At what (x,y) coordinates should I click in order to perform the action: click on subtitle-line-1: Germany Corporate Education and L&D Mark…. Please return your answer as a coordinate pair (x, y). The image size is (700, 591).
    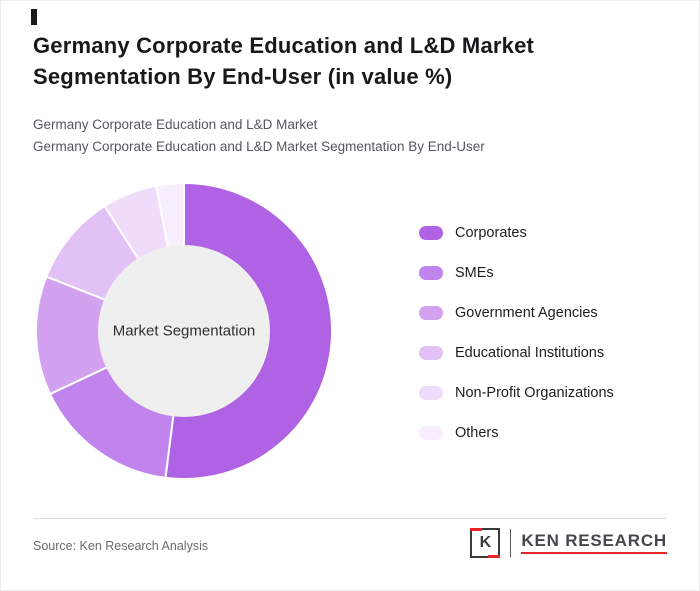
    Looking at the image, I should click on (175, 124).